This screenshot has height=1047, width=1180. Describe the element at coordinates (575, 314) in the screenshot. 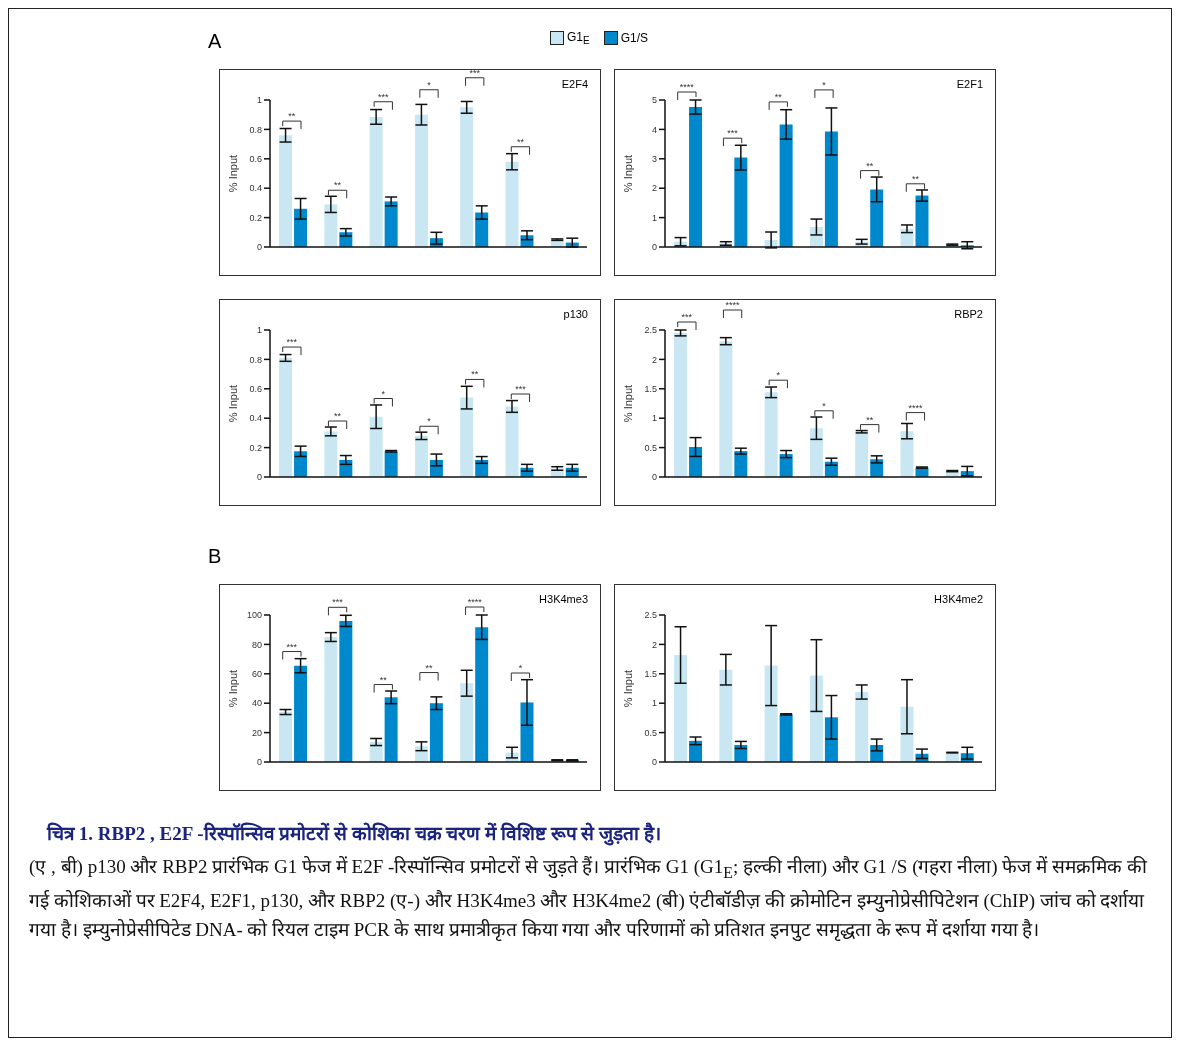

I see `chart-title: p130` at that location.